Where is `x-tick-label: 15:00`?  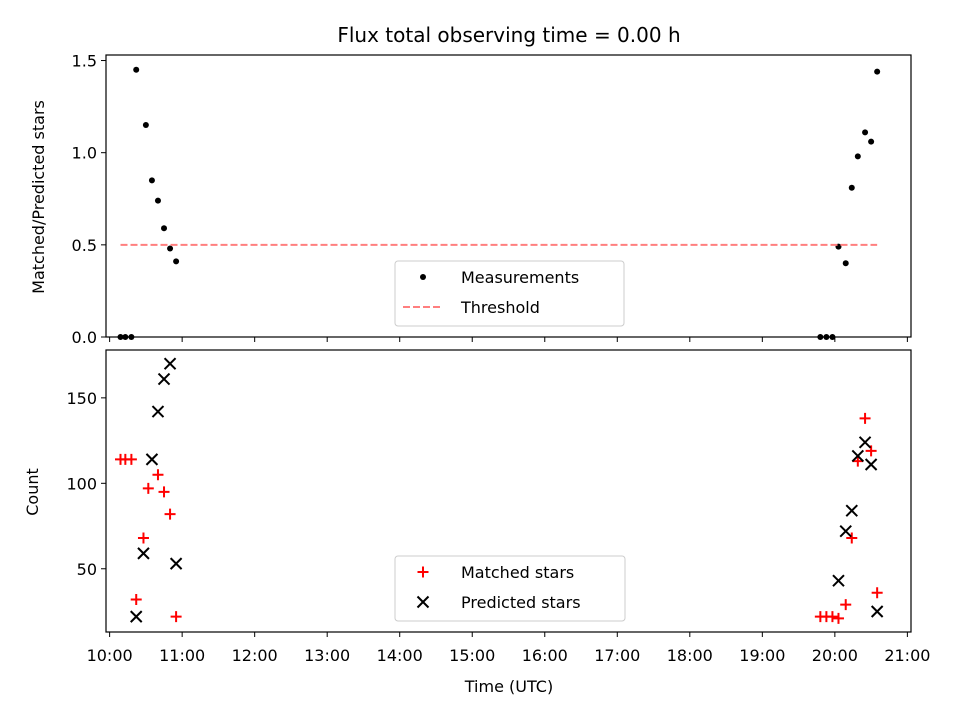
x-tick-label: 15:00 is located at coordinates (472, 655).